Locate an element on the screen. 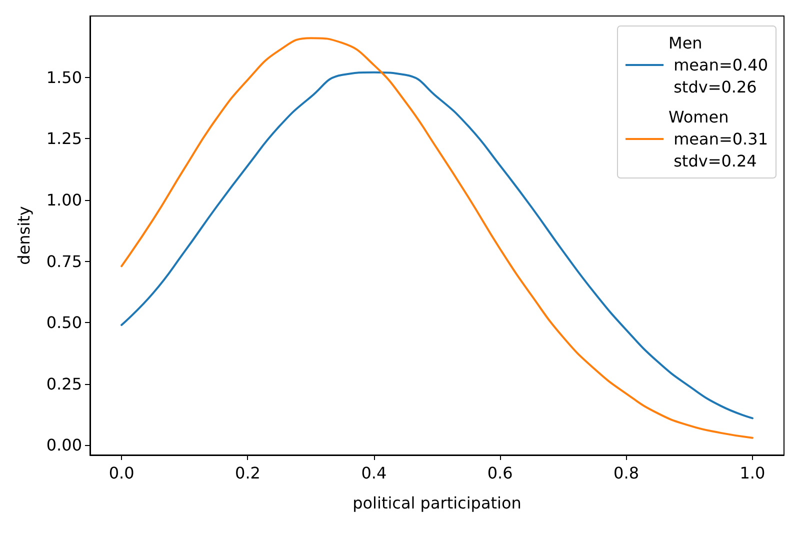 The image size is (810, 545). x-tick-label: 0.6 is located at coordinates (500, 473).